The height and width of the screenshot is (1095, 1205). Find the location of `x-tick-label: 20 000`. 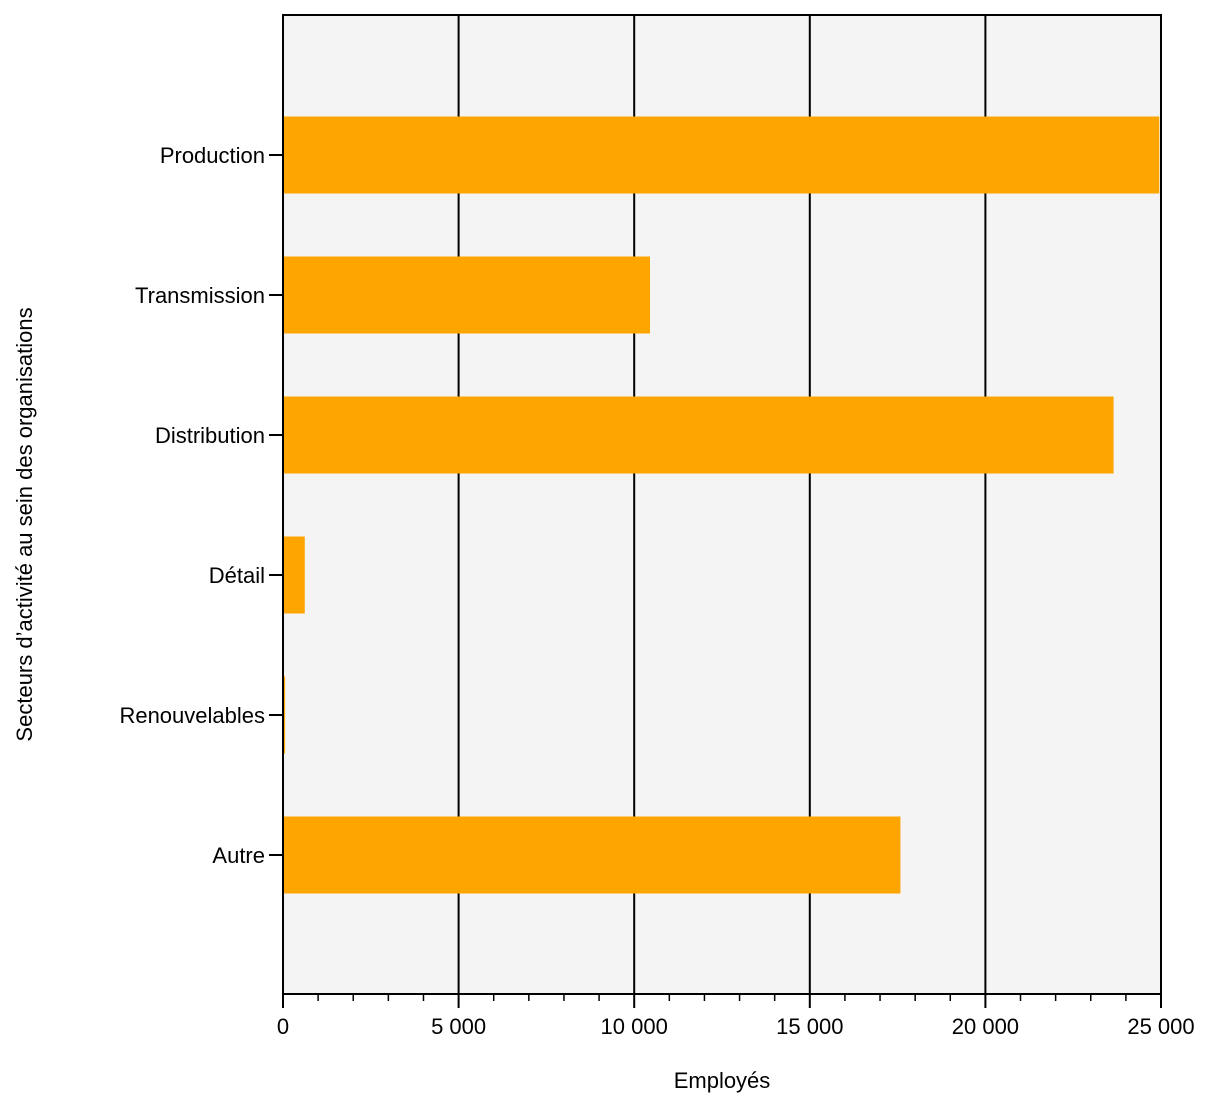

x-tick-label: 20 000 is located at coordinates (985, 1026).